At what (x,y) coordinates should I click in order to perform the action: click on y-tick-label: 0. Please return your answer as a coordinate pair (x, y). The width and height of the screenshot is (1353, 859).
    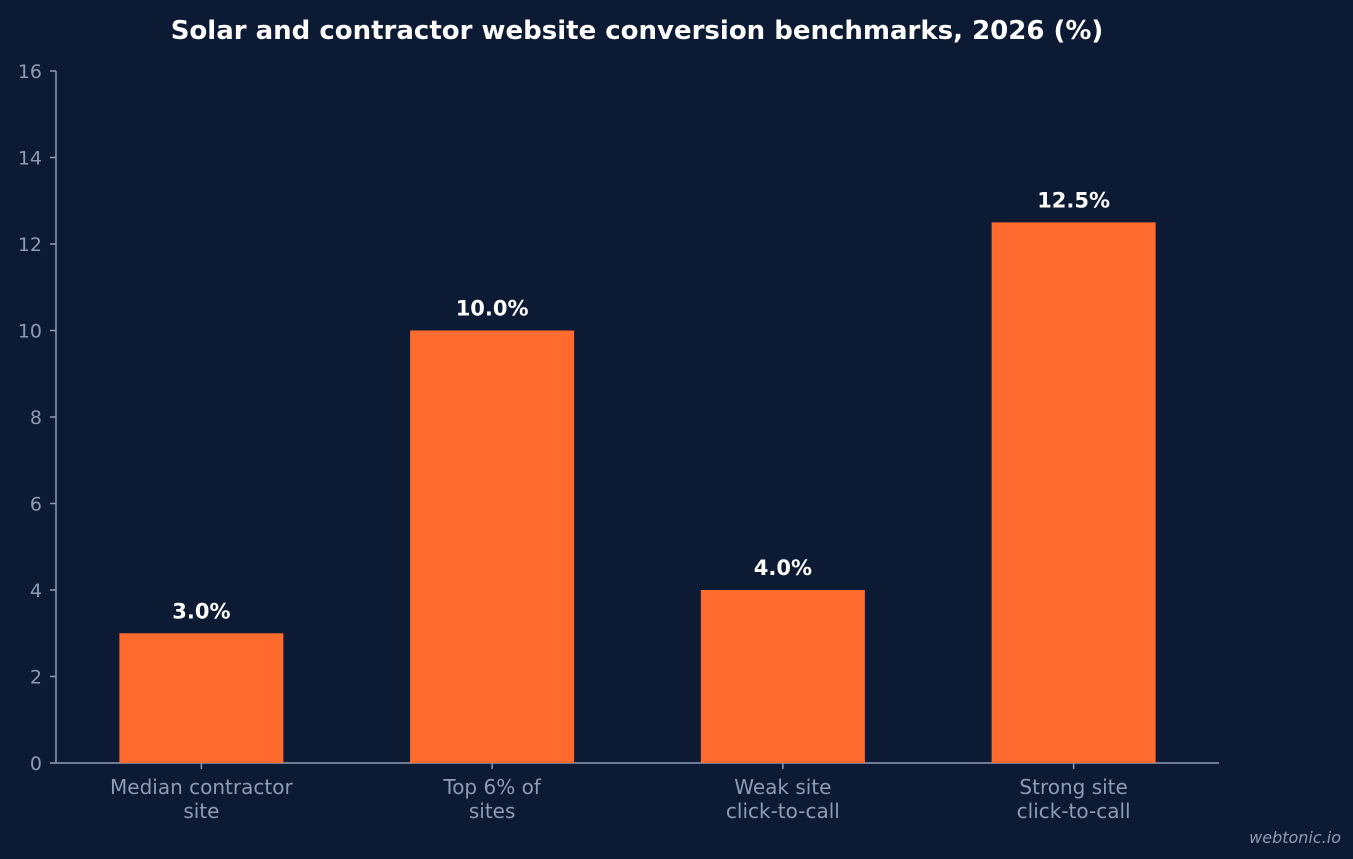
    Looking at the image, I should click on (36, 764).